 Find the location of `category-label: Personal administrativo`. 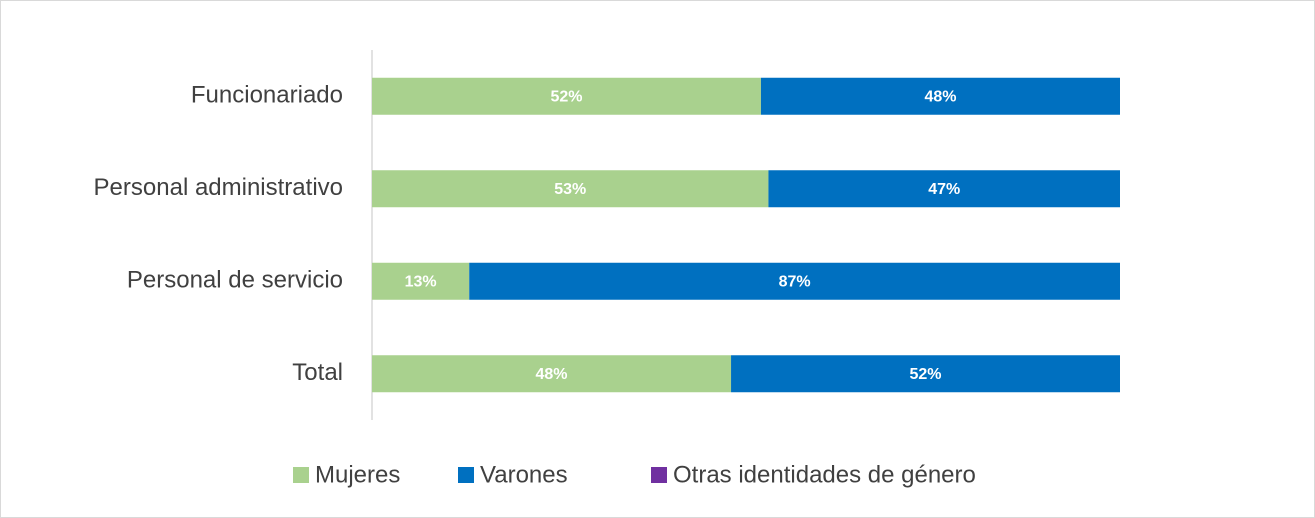

category-label: Personal administrativo is located at coordinates (218, 187).